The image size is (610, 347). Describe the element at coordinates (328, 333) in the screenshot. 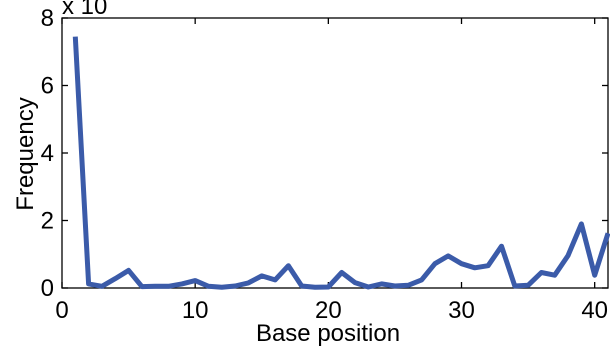

I see `x-axis-label: Base position` at that location.